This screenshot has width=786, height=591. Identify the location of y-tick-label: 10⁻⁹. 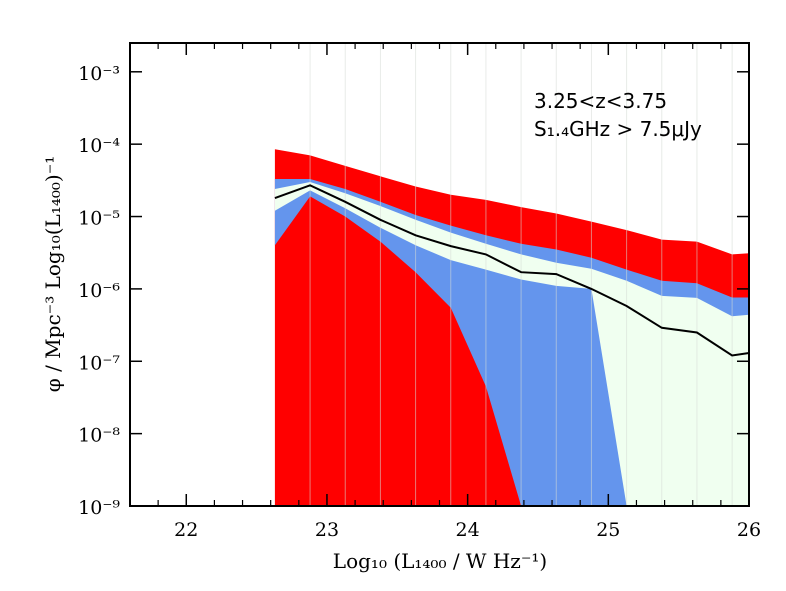
(99, 508).